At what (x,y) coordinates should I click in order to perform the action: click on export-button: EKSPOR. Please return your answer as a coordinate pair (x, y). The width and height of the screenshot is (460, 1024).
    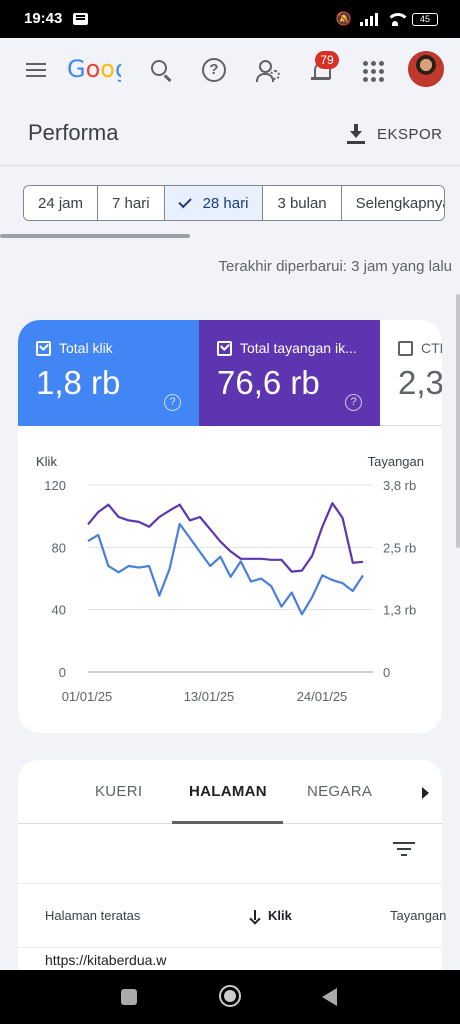
    Looking at the image, I should click on (395, 134).